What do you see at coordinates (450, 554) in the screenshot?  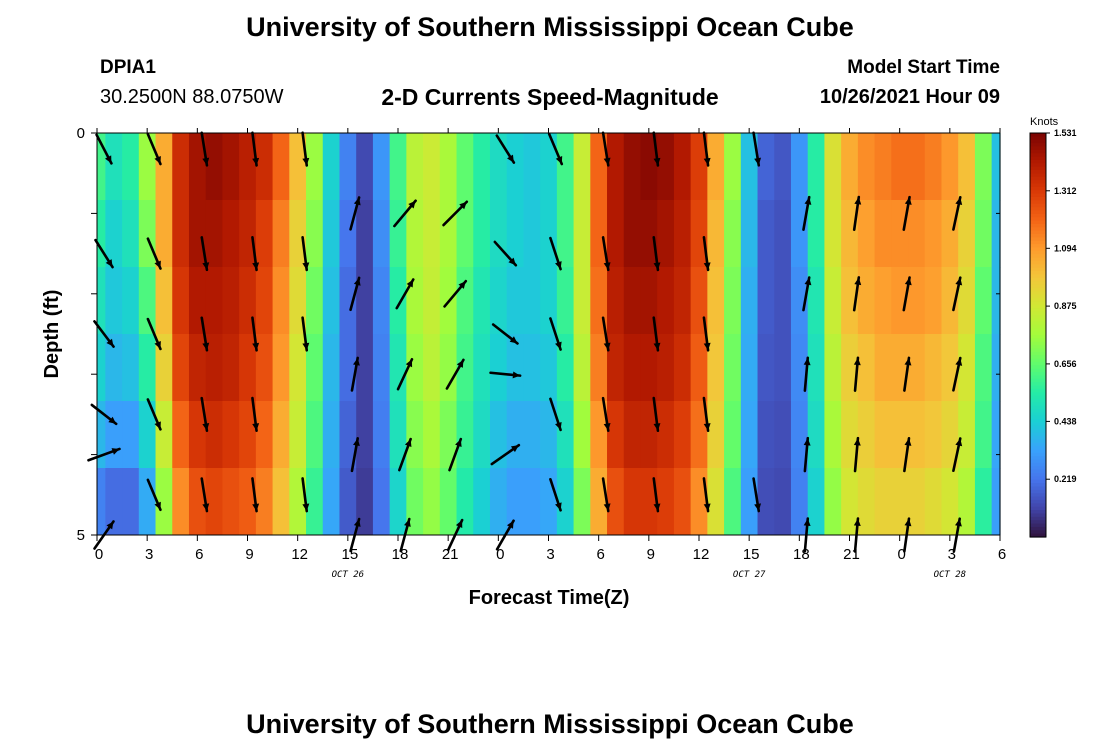 I see `x-tick-label: 21` at bounding box center [450, 554].